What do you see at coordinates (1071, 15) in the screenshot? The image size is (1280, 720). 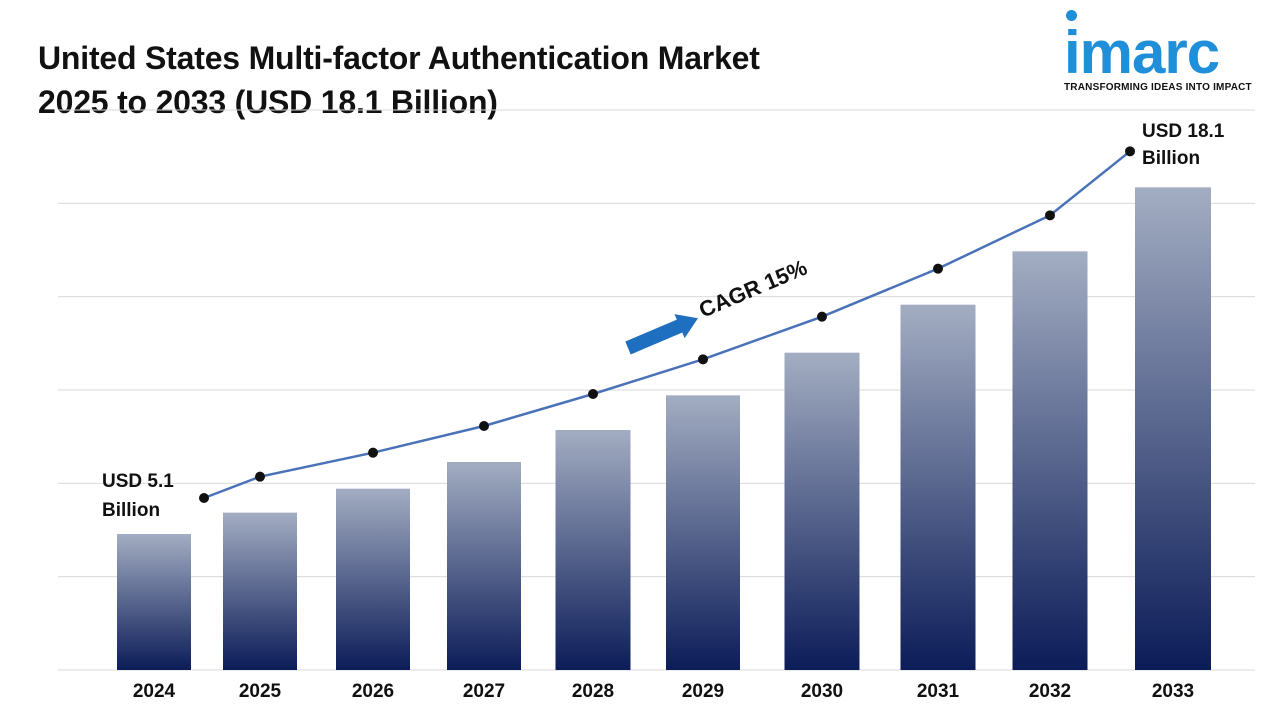 I see `logo-dot` at bounding box center [1071, 15].